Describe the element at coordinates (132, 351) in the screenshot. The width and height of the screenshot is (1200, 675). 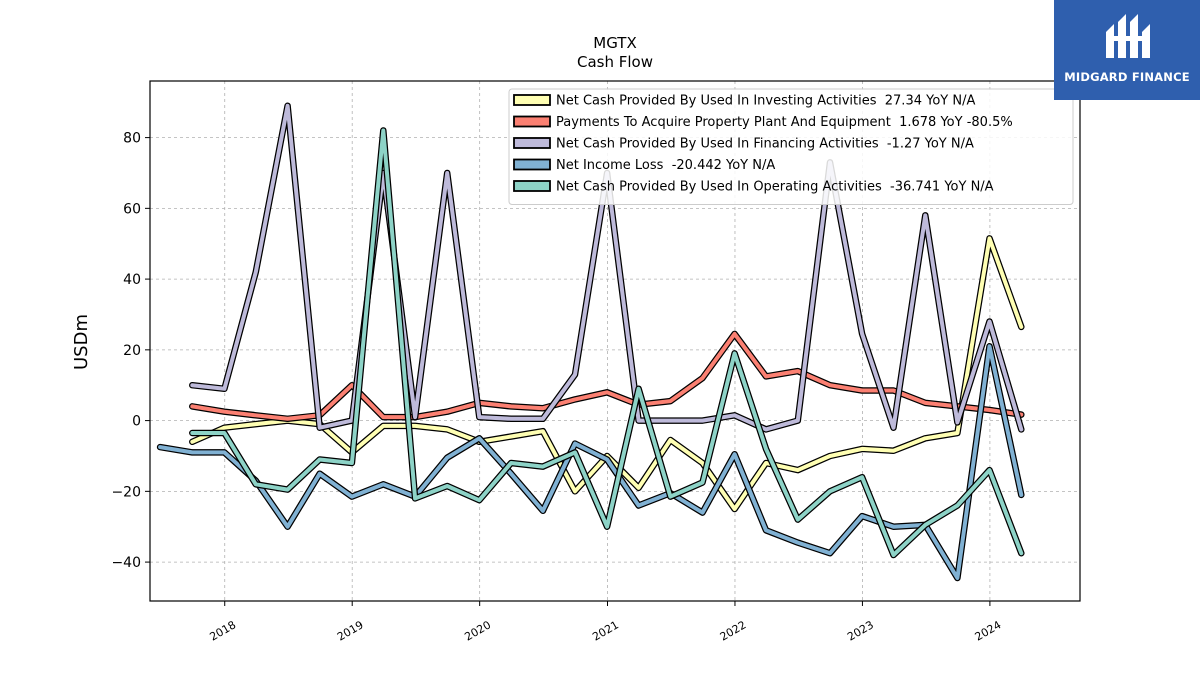
I see `y-tick-label: 20` at that location.